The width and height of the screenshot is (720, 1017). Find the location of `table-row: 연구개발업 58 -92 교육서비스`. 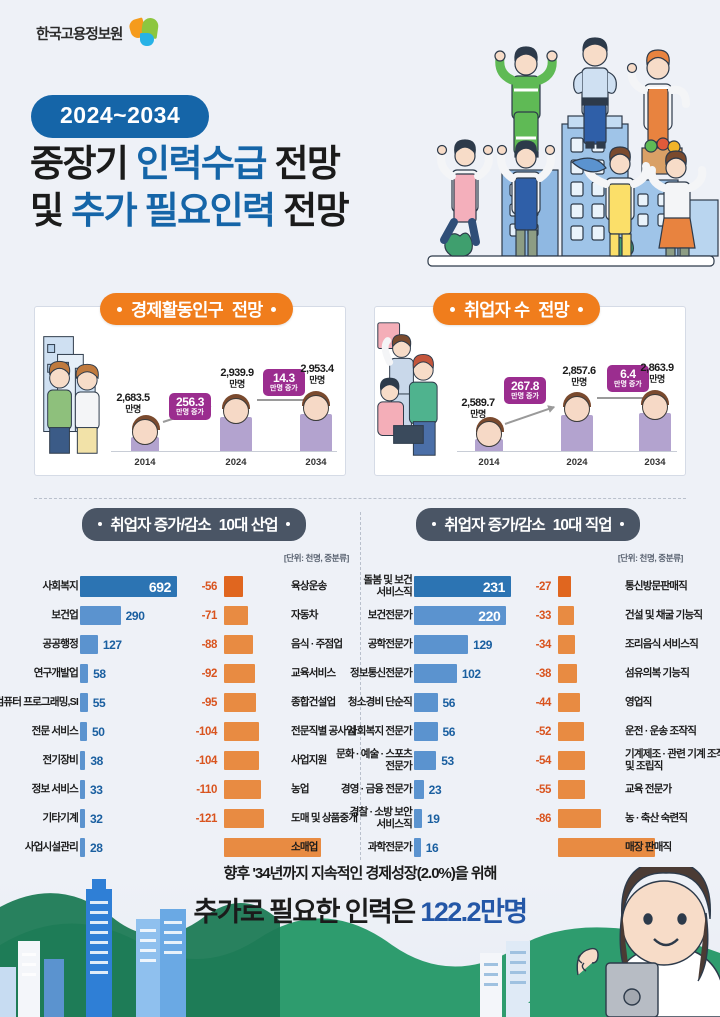

table-row: 연구개발업 58 -92 교육서비스 is located at coordinates (194, 673).